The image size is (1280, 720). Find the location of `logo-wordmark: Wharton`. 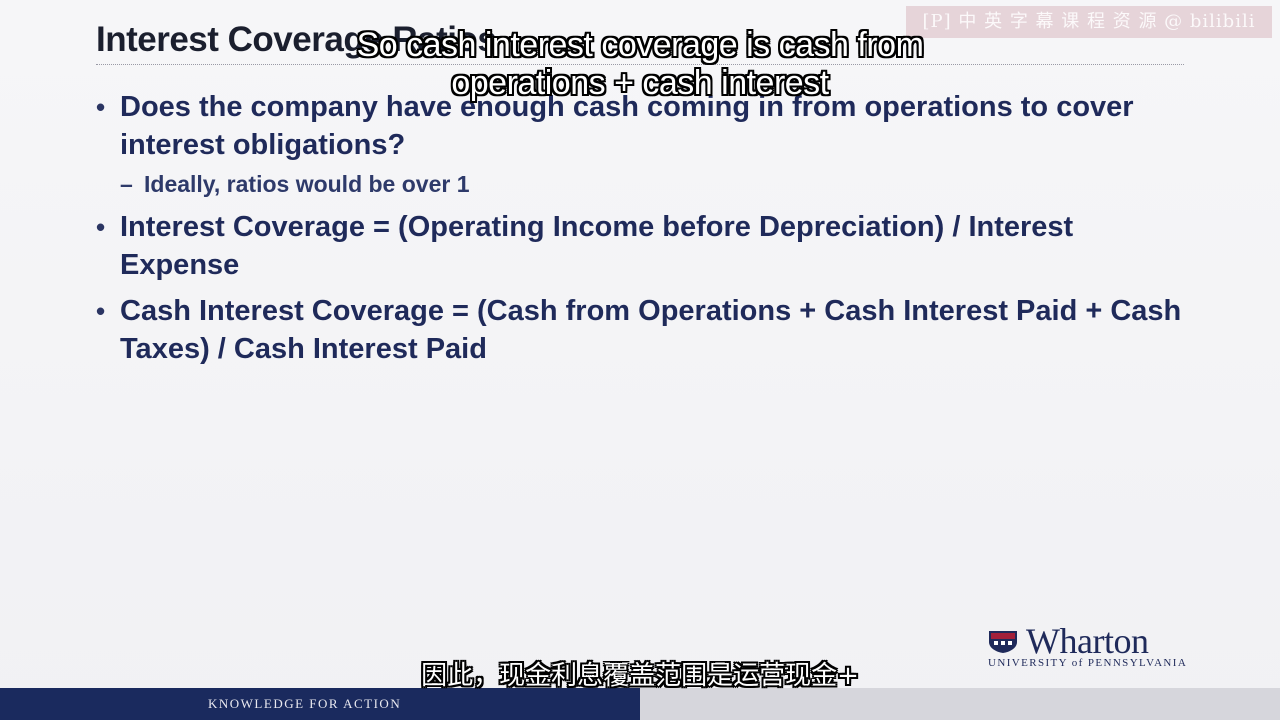

logo-wordmark: Wharton is located at coordinates (1087, 641).